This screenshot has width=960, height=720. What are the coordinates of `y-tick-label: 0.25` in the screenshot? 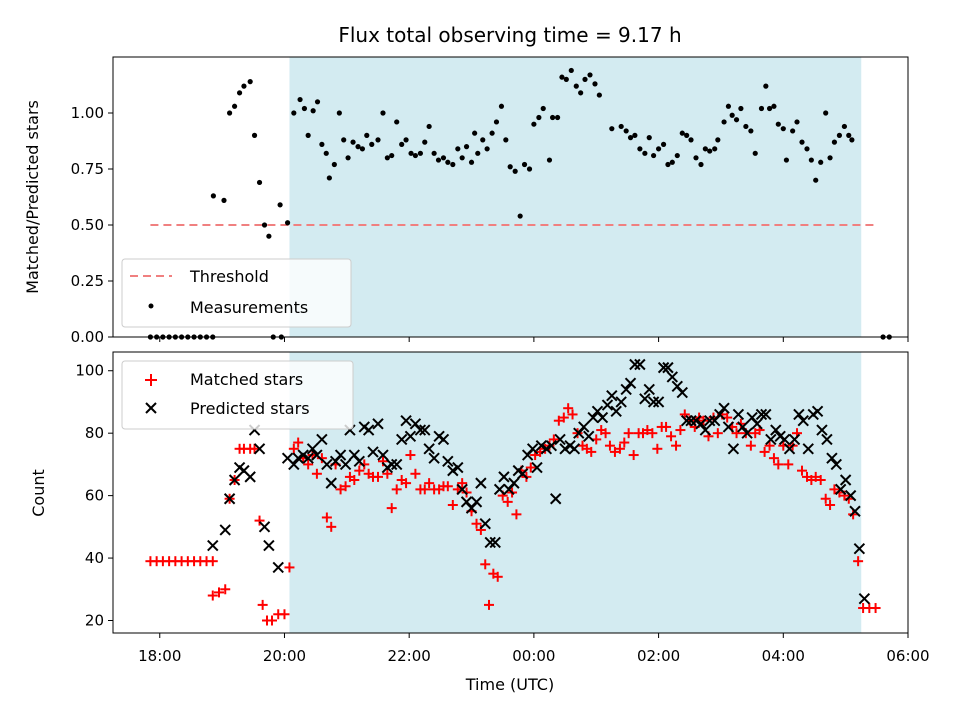 It's located at (87, 281).